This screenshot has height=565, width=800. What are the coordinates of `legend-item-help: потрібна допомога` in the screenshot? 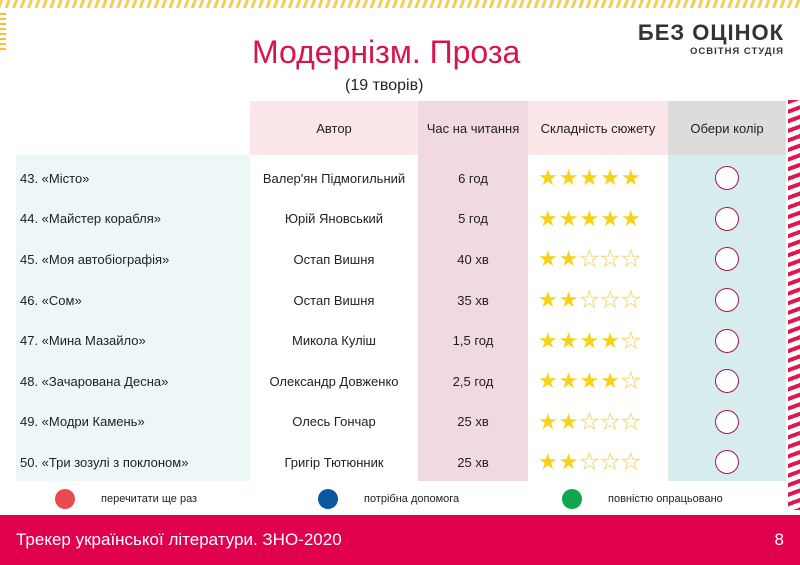 It's located at (388, 499).